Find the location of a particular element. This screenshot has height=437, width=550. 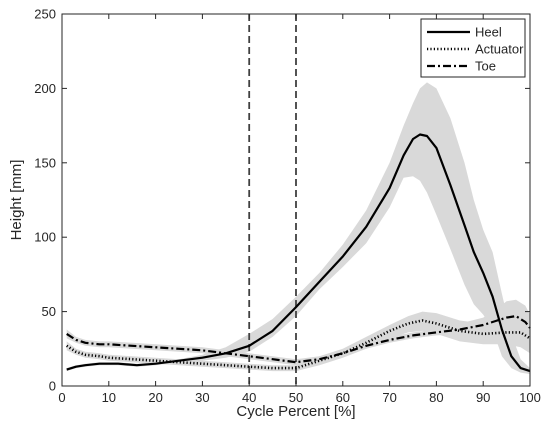

y-tick-label: 200 is located at coordinates (45, 88).